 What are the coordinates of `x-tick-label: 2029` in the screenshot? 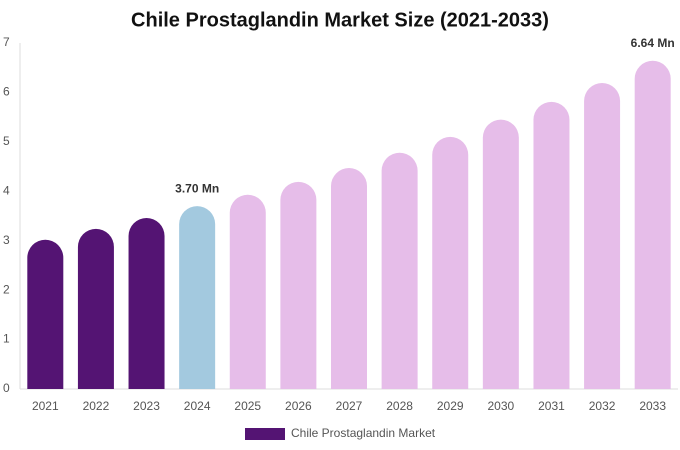 It's located at (450, 406).